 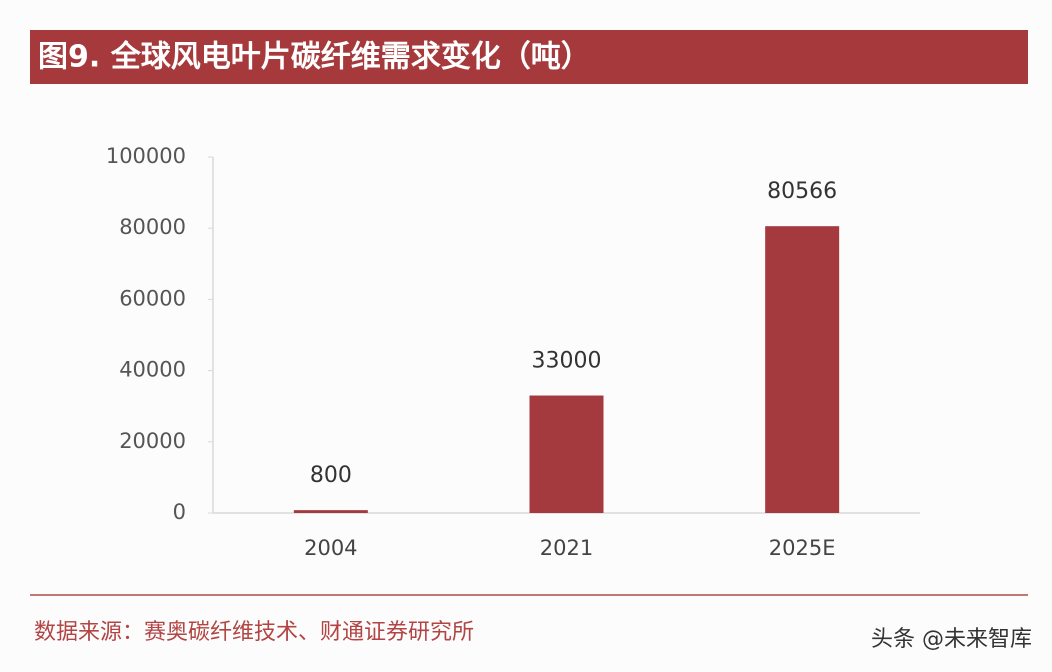 What do you see at coordinates (146, 156) in the screenshot?
I see `y-tick-label: 100000` at bounding box center [146, 156].